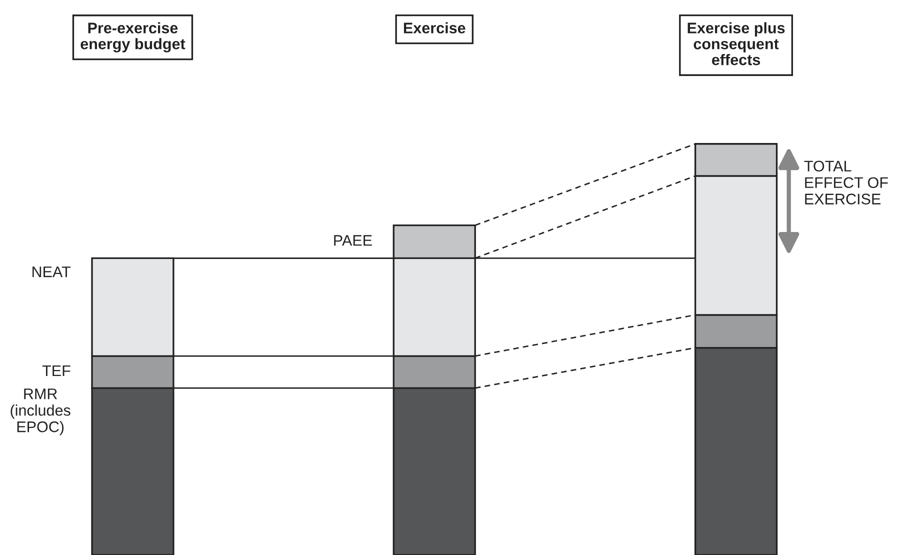 The width and height of the screenshot is (914, 555). I want to click on x-tick-label: Exercise, so click(435, 28).